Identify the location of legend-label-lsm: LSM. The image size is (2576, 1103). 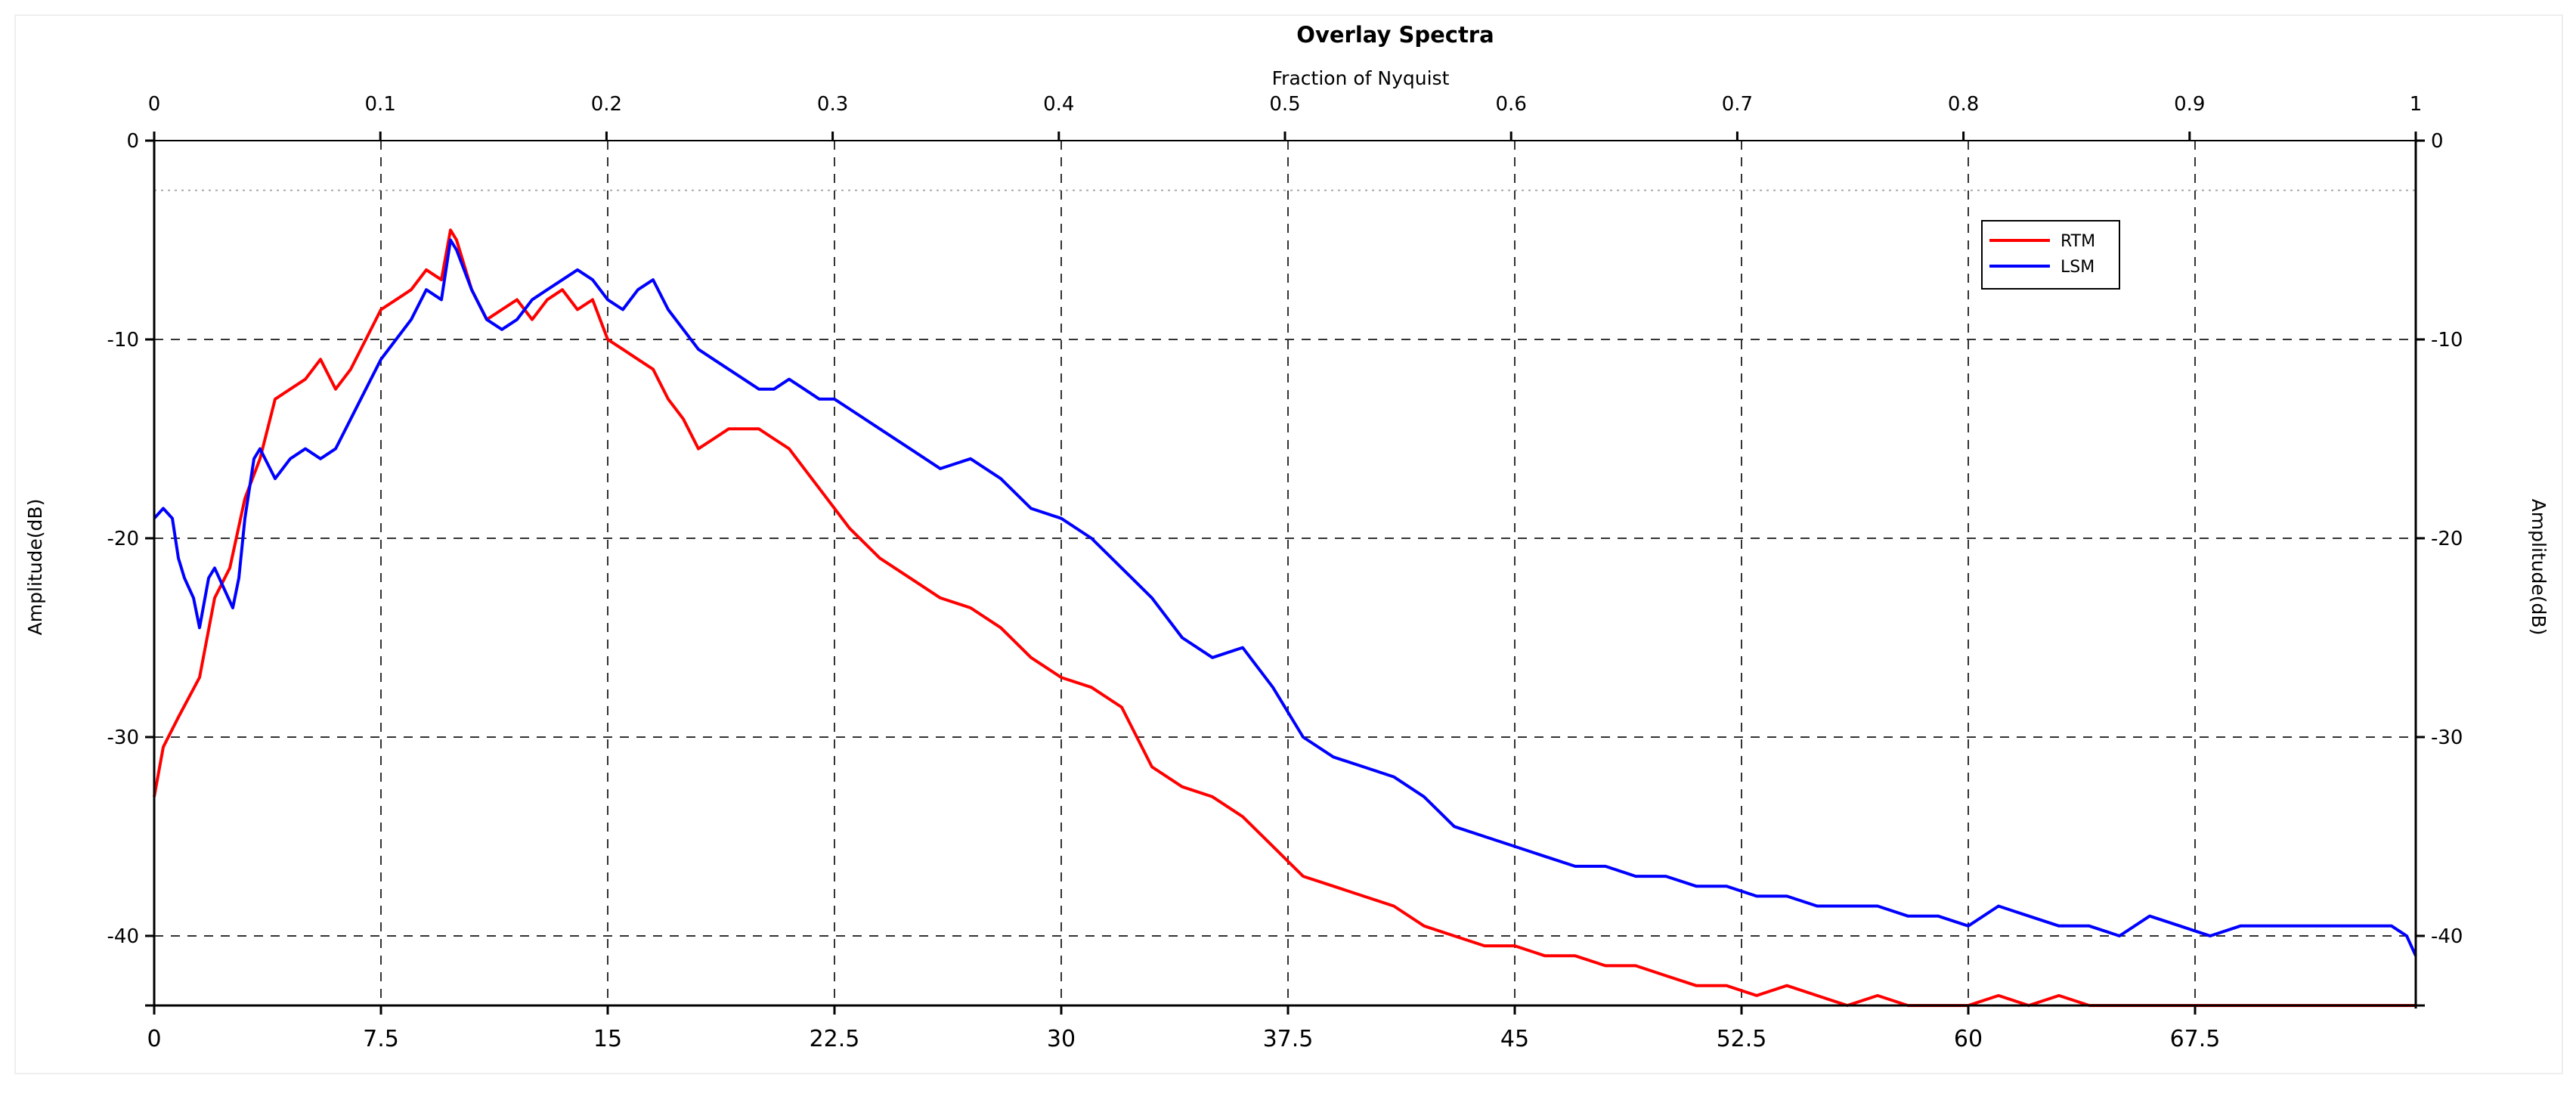
(2077, 267).